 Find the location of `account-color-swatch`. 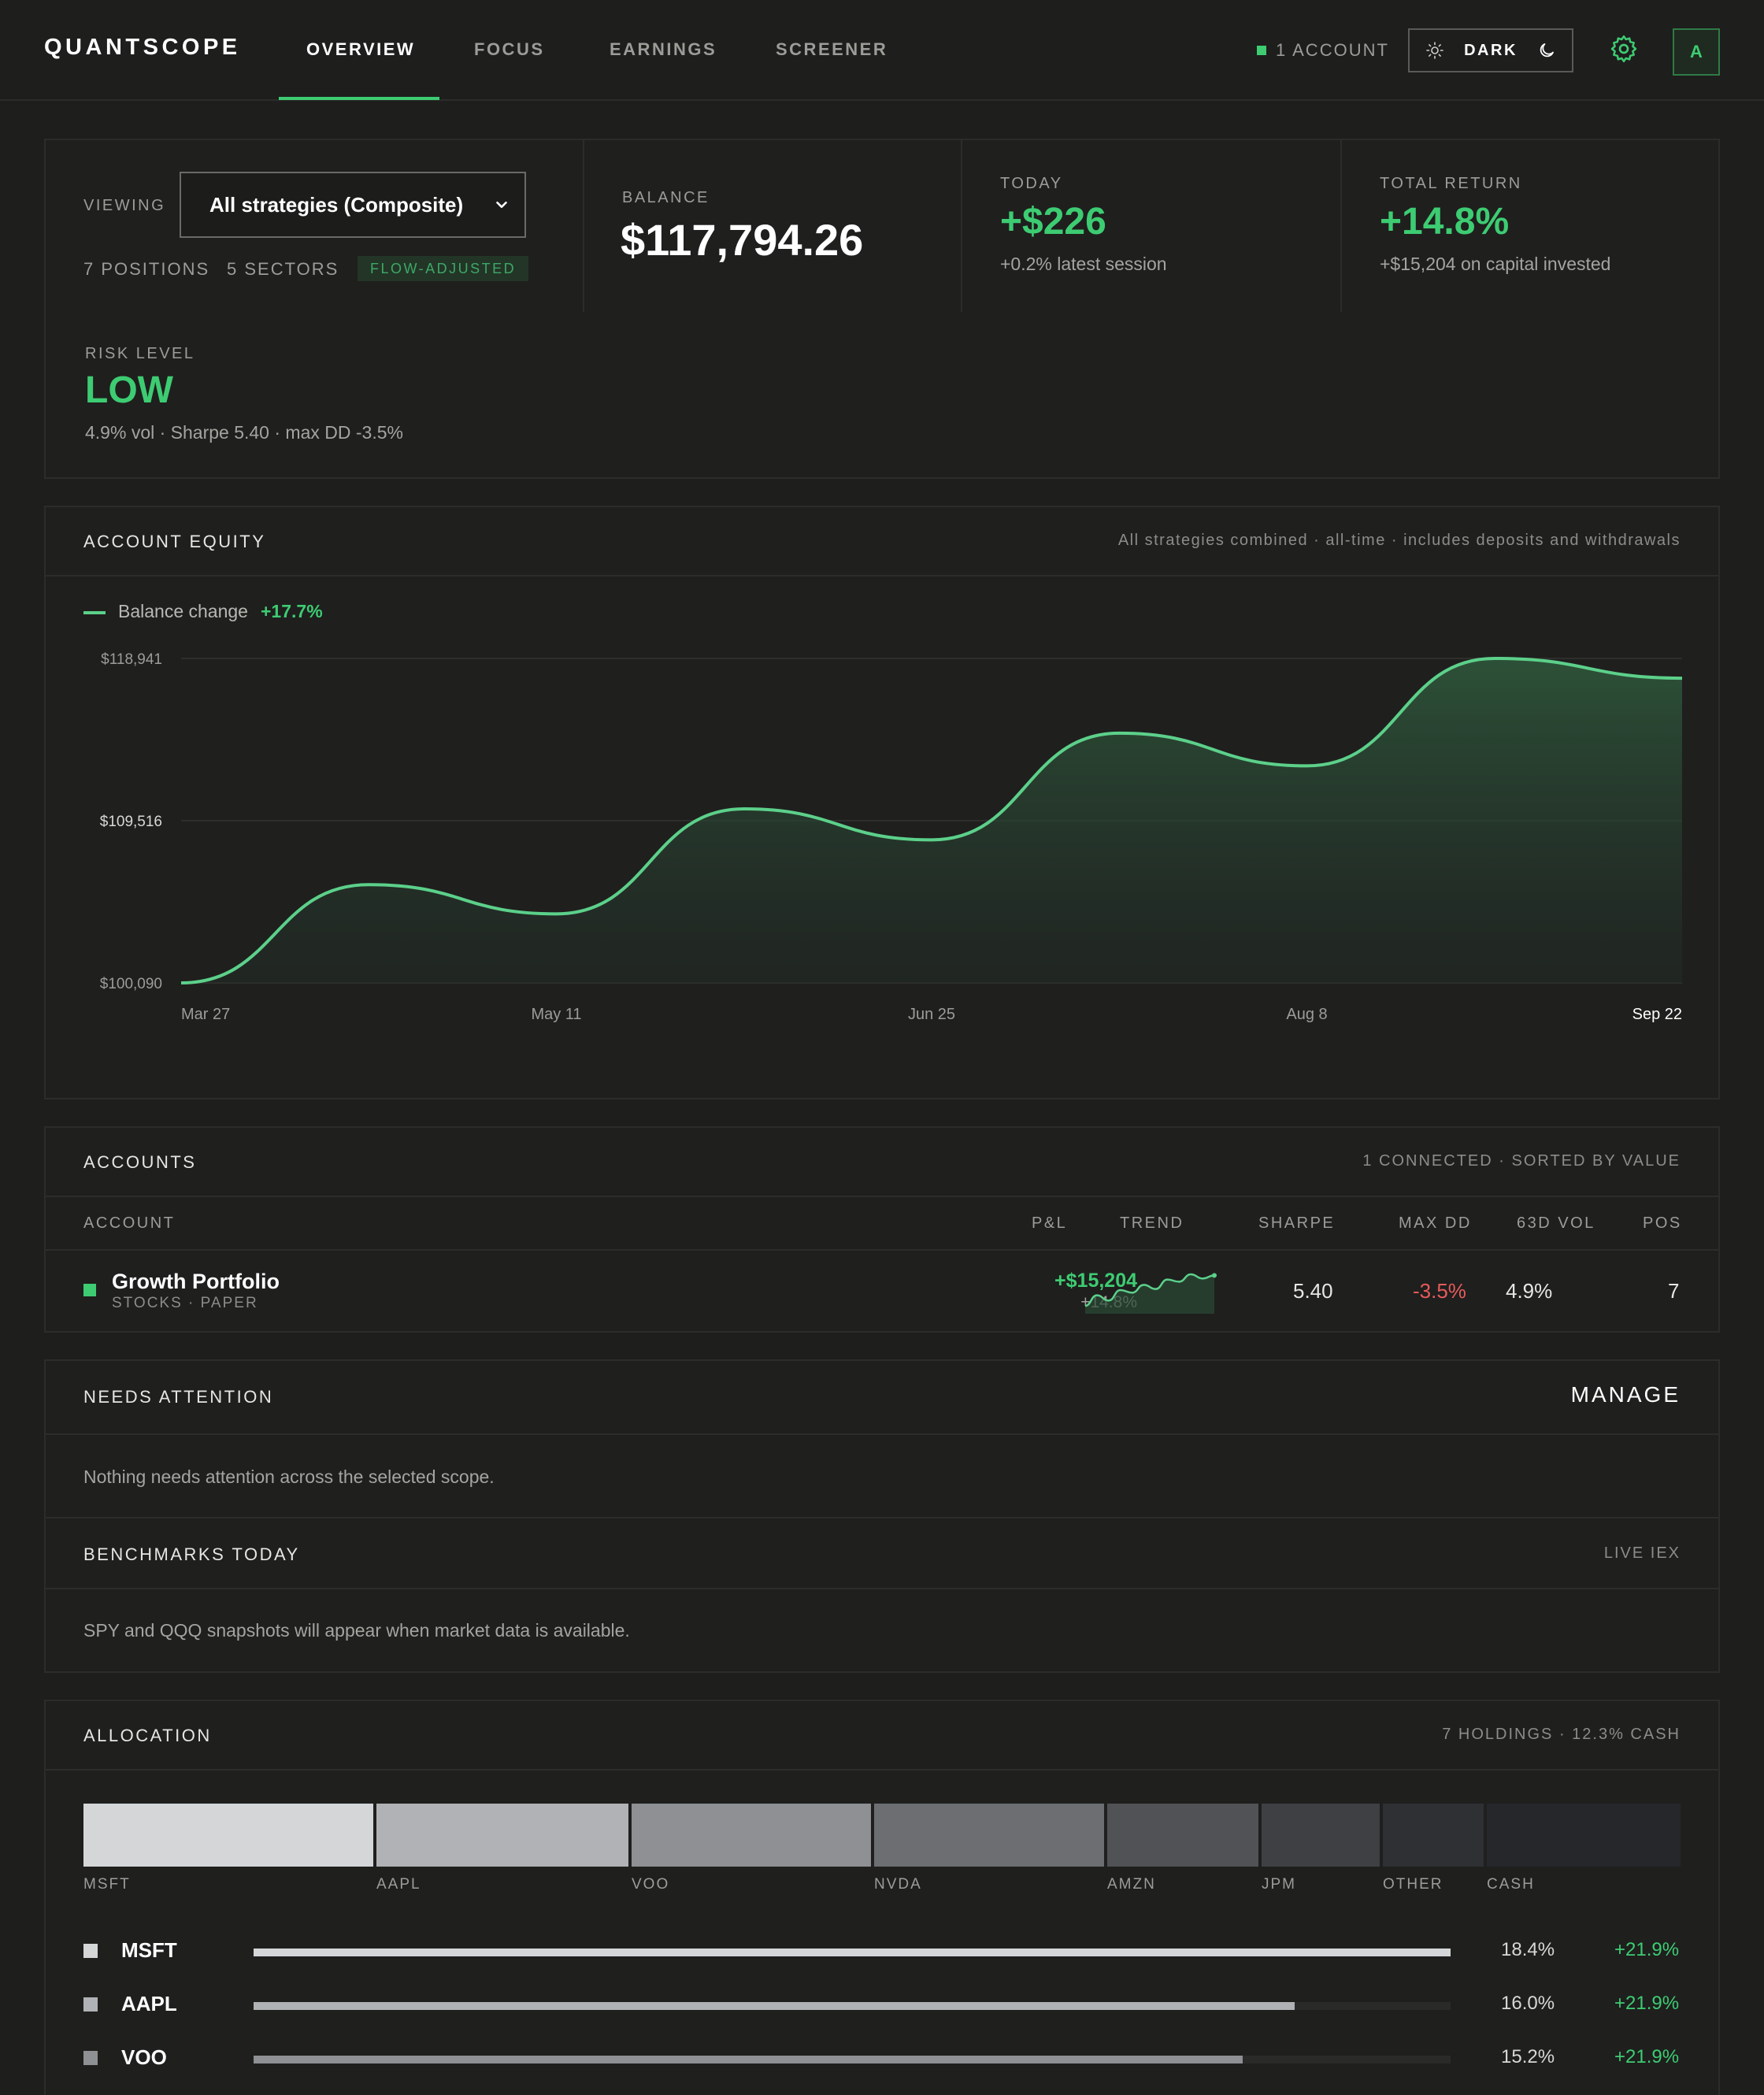

account-color-swatch is located at coordinates (89, 1290).